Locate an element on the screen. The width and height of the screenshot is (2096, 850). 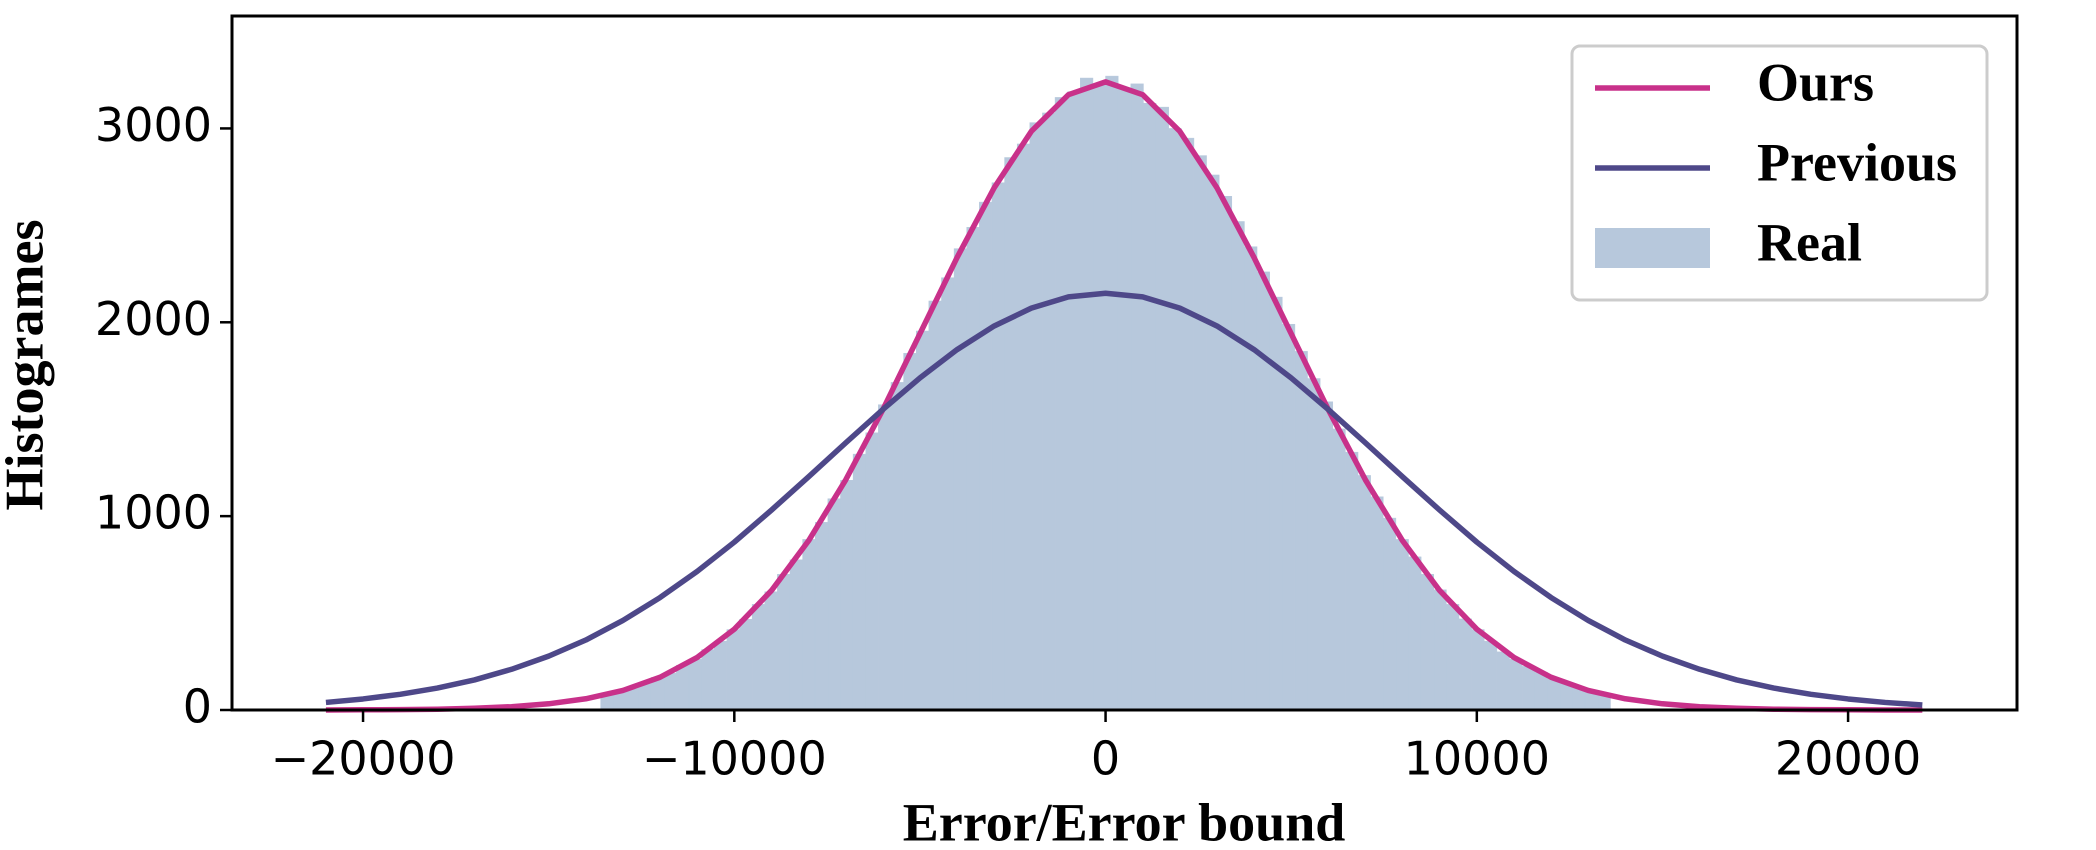
legend-label: Ours is located at coordinates (1815, 82).